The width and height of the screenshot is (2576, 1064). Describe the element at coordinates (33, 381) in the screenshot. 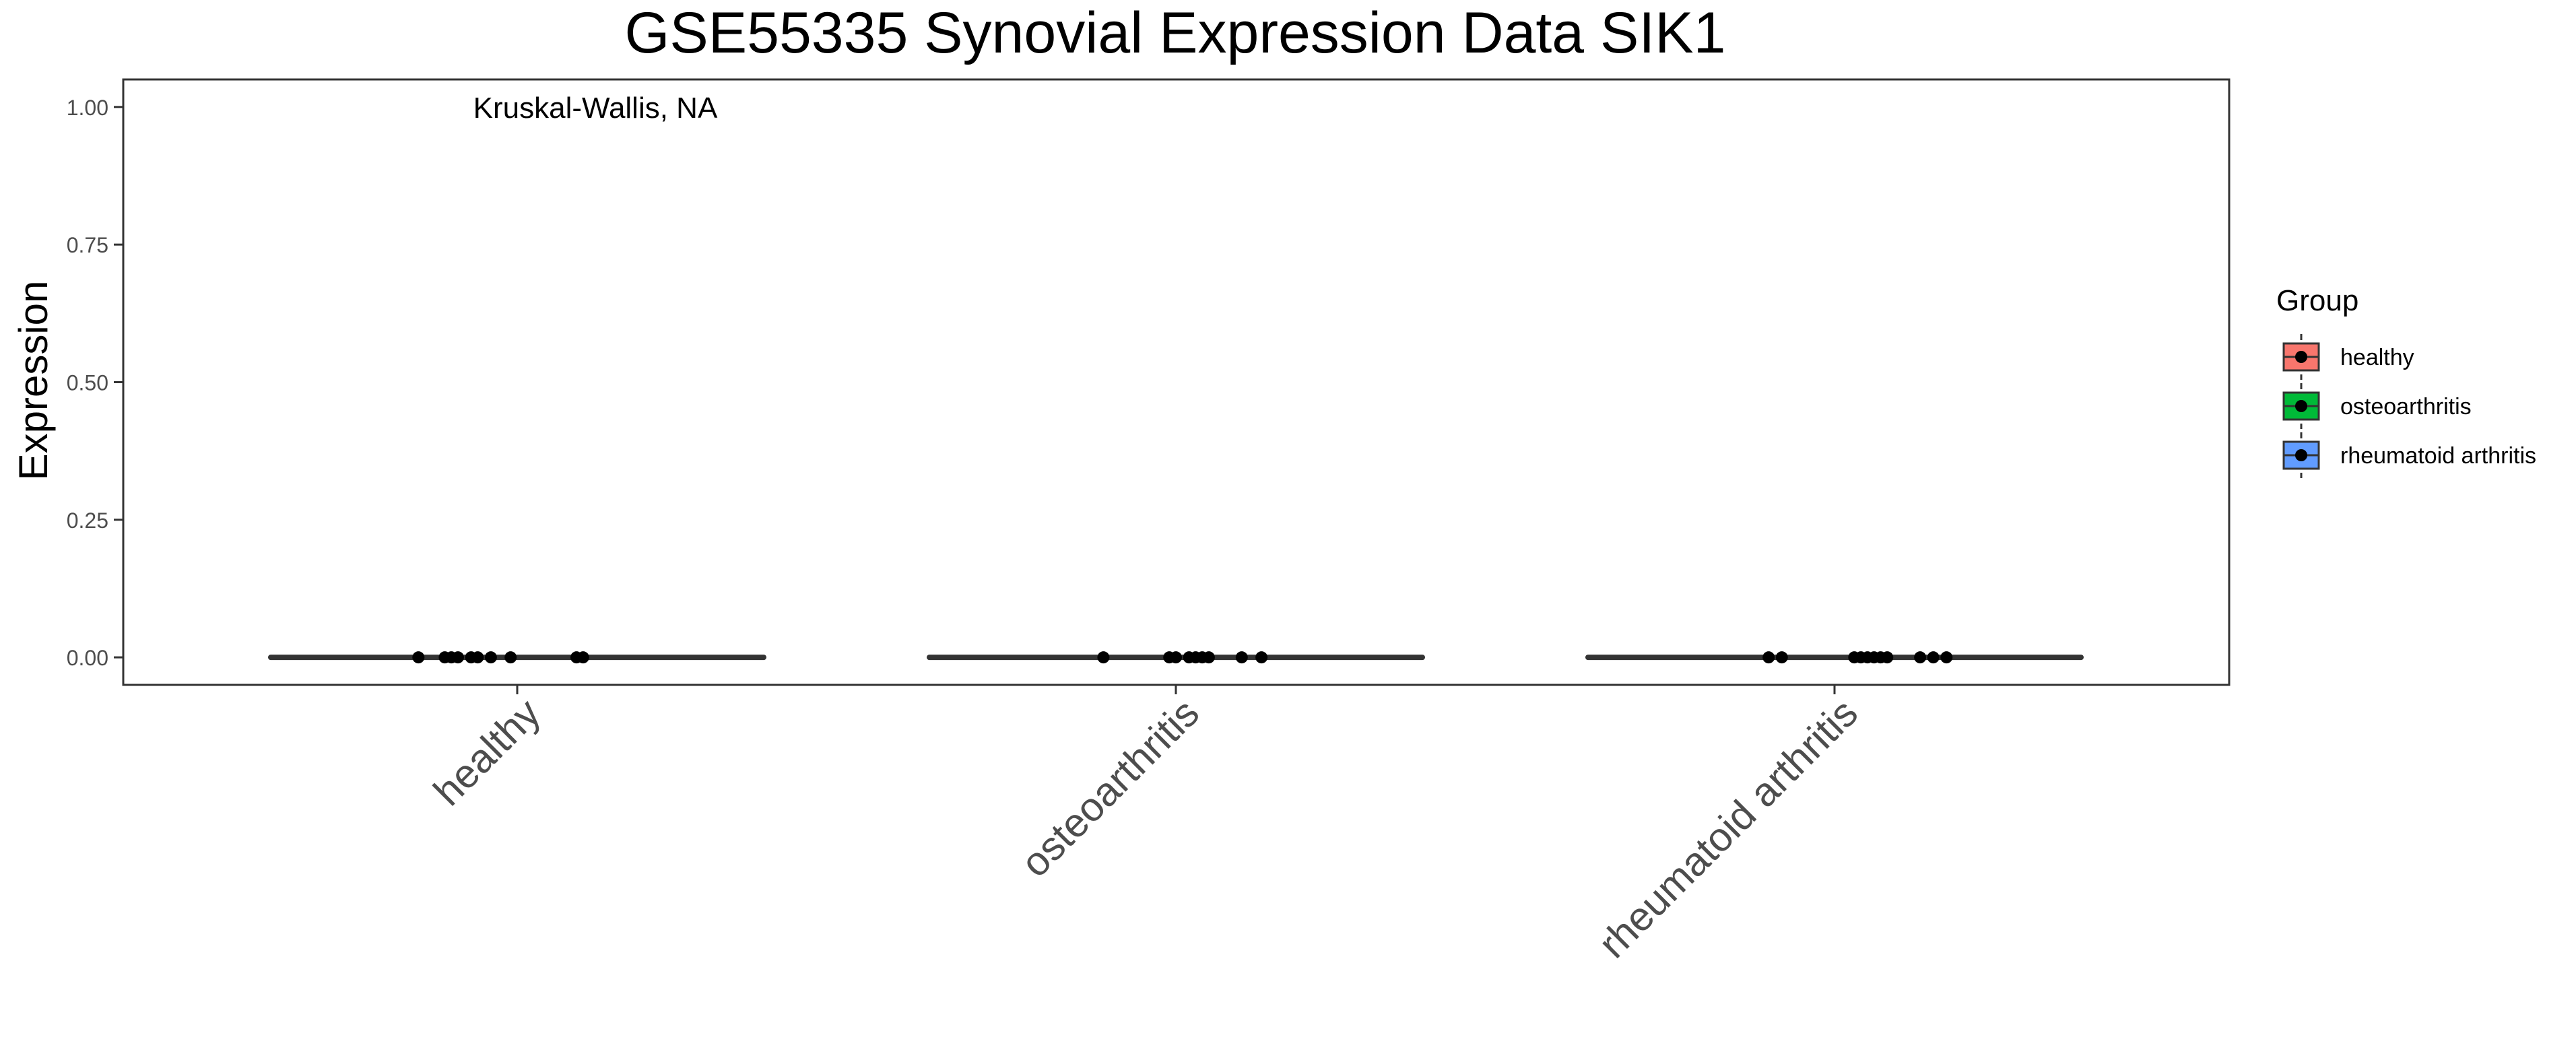

I see `y-axis-title: Expression` at that location.